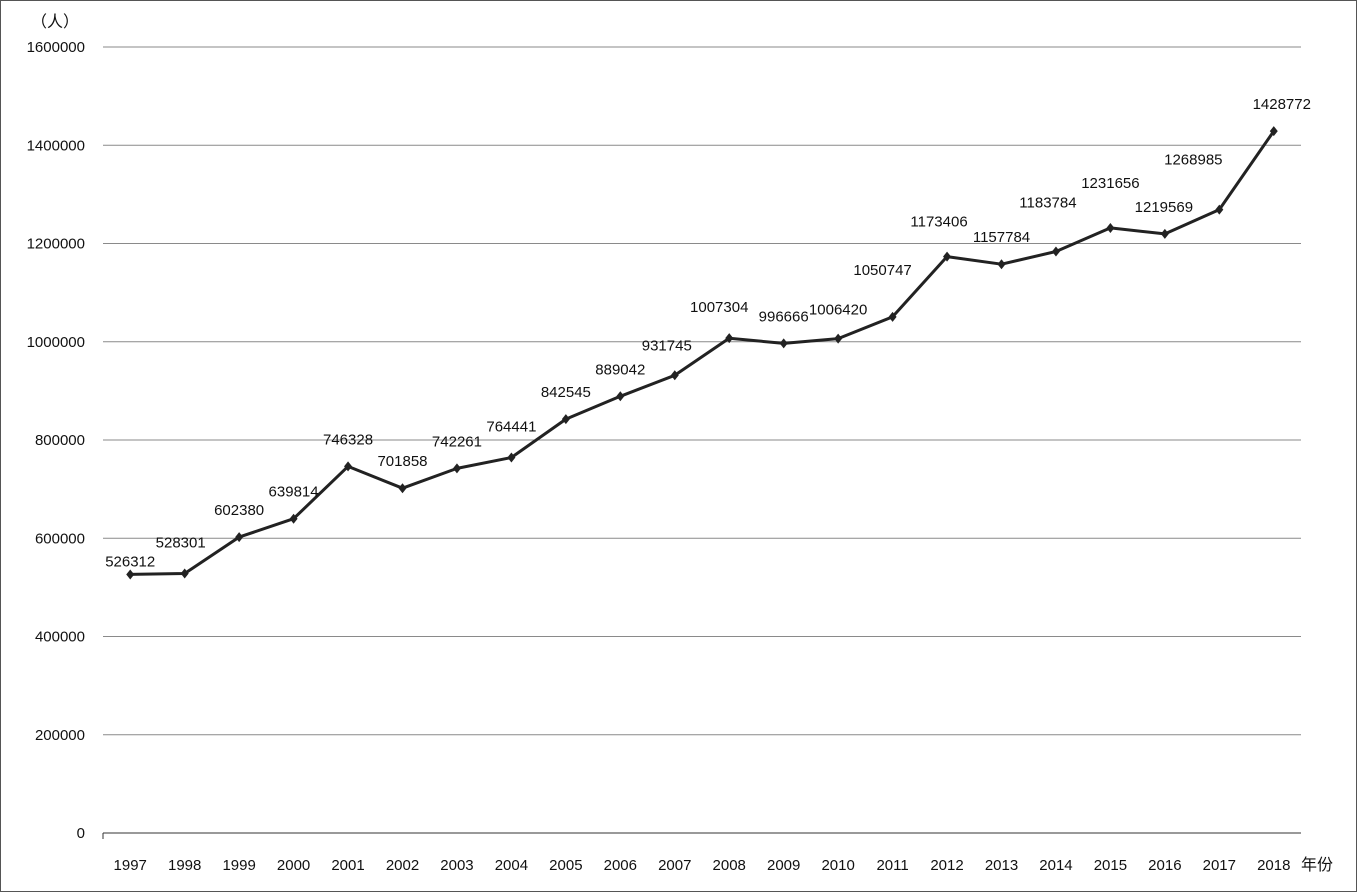 This screenshot has height=893, width=1357. What do you see at coordinates (1317, 864) in the screenshot?
I see `x-axis-unit-label: 年份` at bounding box center [1317, 864].